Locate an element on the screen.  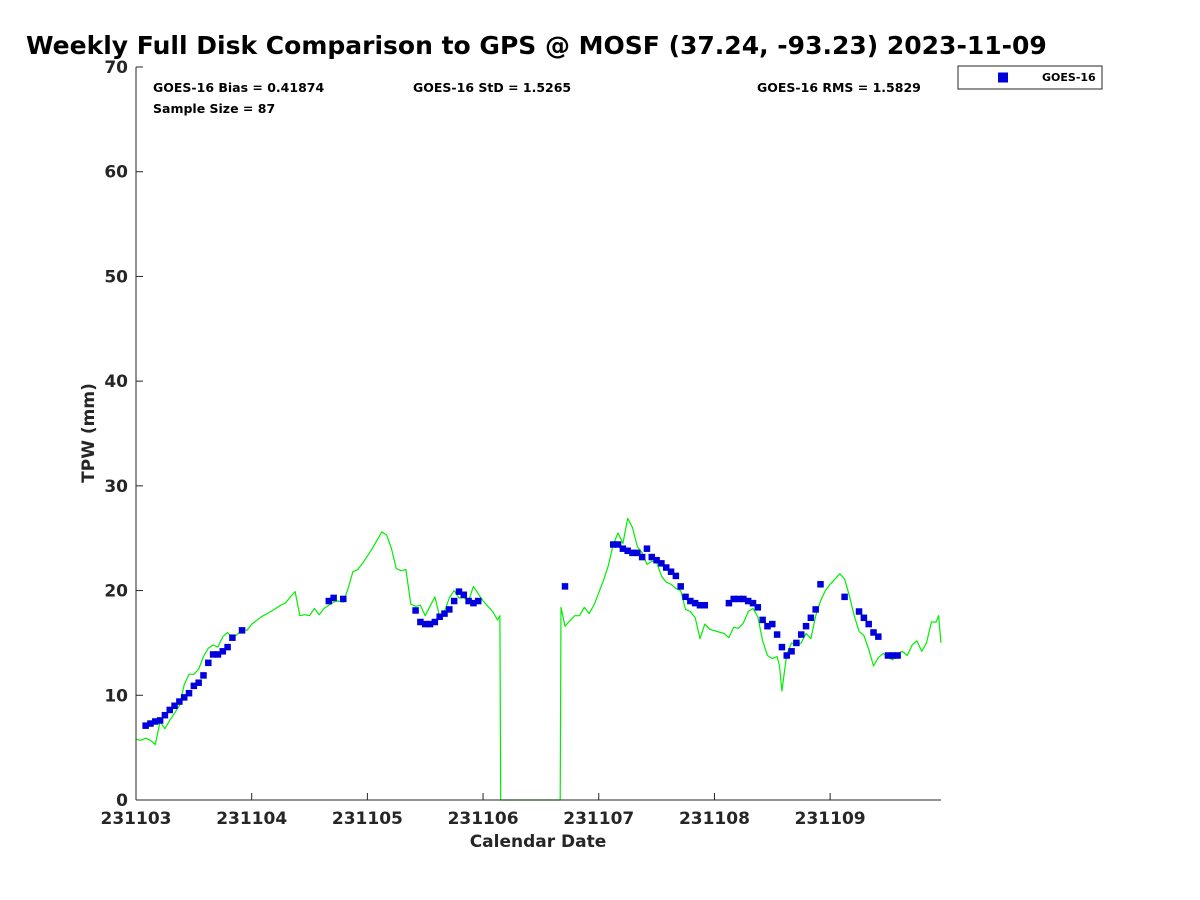
y-axis-label: TPW (mm) is located at coordinates (89, 433).